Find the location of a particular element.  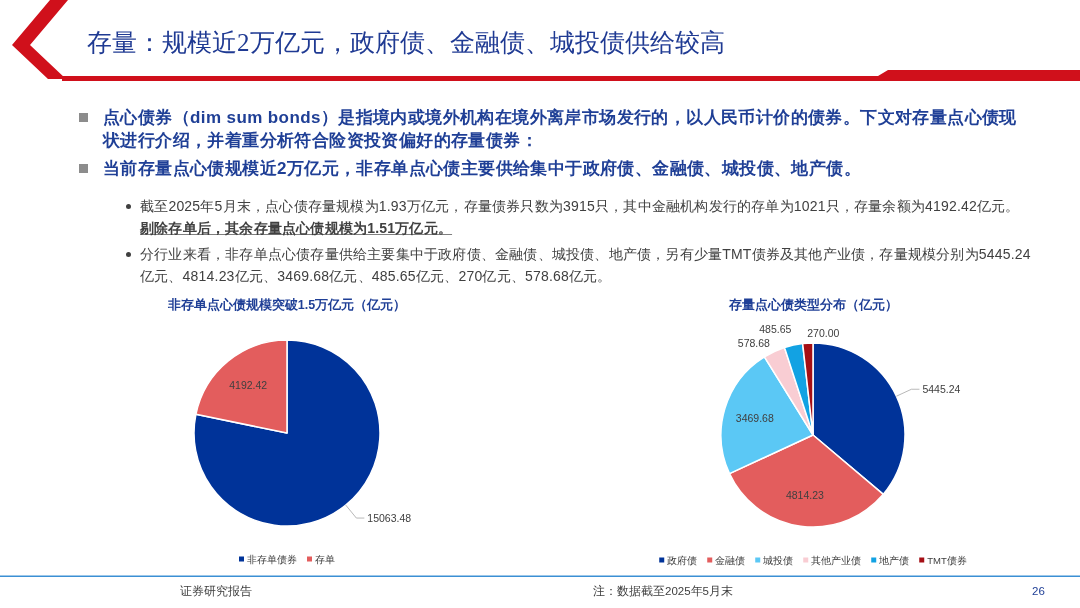

legend-label: TMT债券 is located at coordinates (947, 560).